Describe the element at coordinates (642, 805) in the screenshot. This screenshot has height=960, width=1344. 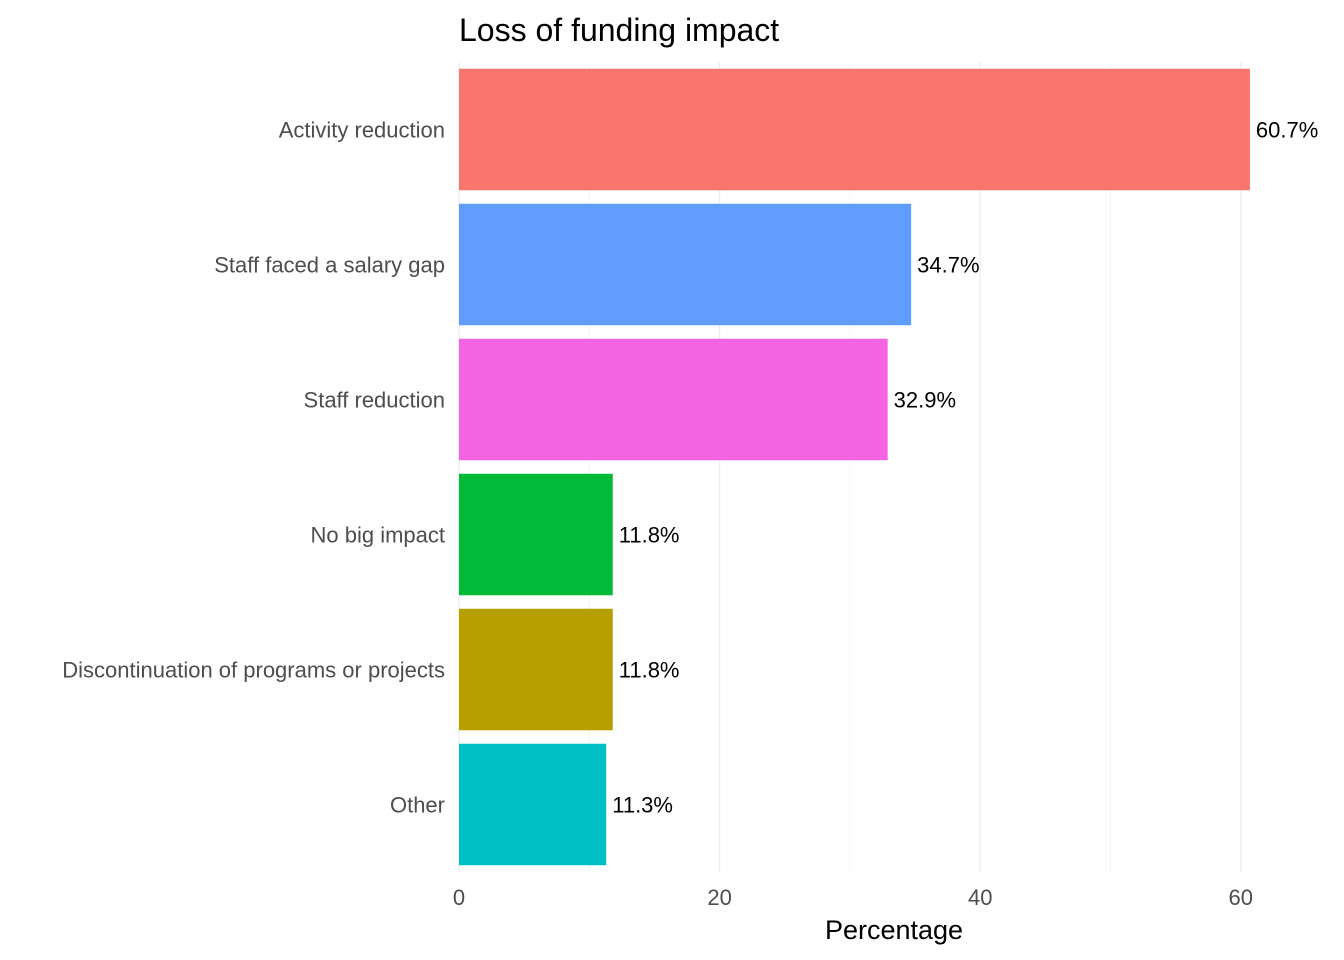
I see `data-label: 11.3%` at that location.